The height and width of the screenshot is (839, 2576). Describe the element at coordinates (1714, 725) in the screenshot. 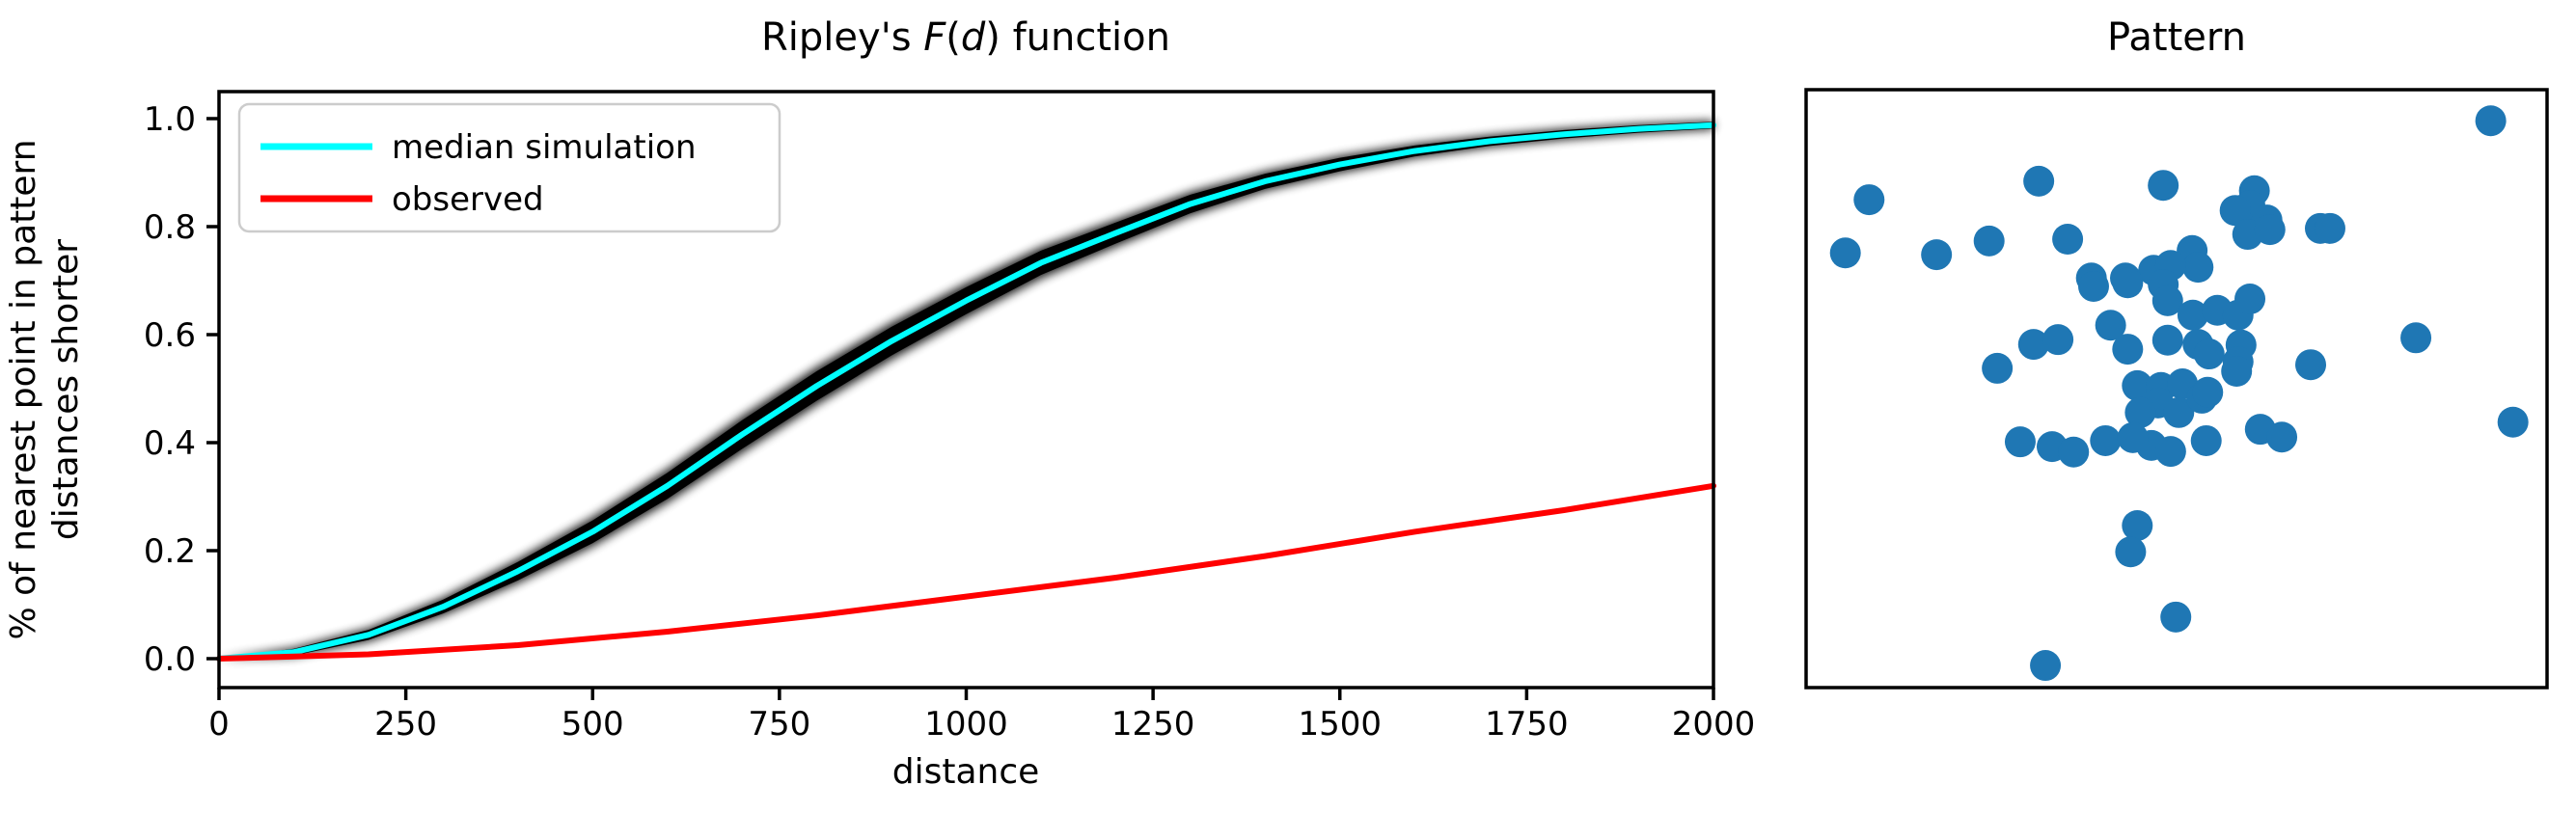

I see `x-tick-label: 2000` at that location.